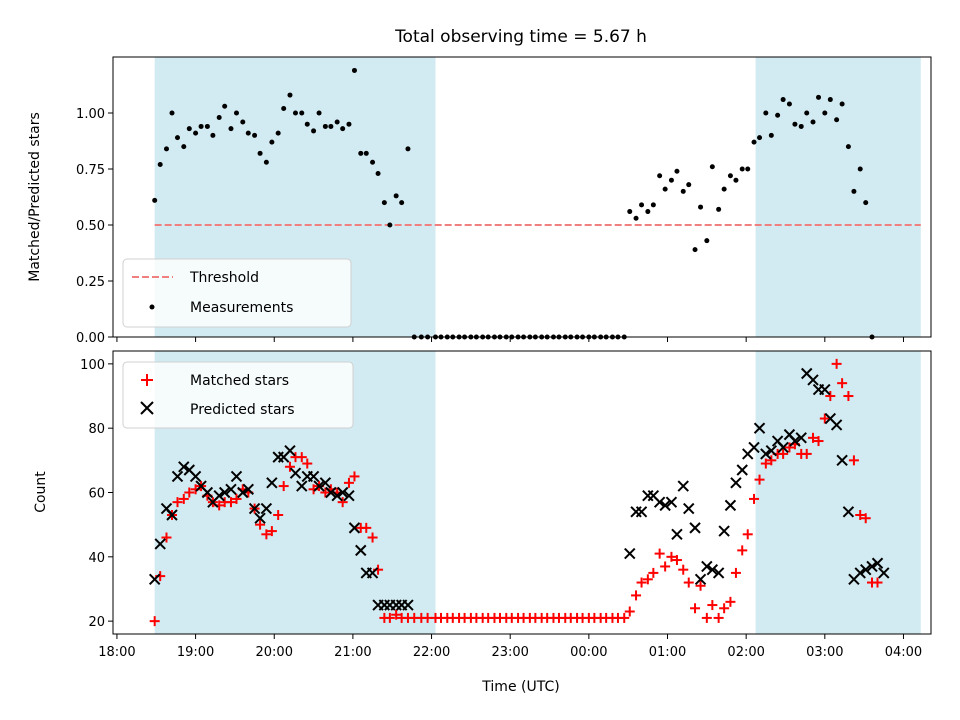  What do you see at coordinates (90, 114) in the screenshot?
I see `y-tick-label: 1.00` at bounding box center [90, 114].